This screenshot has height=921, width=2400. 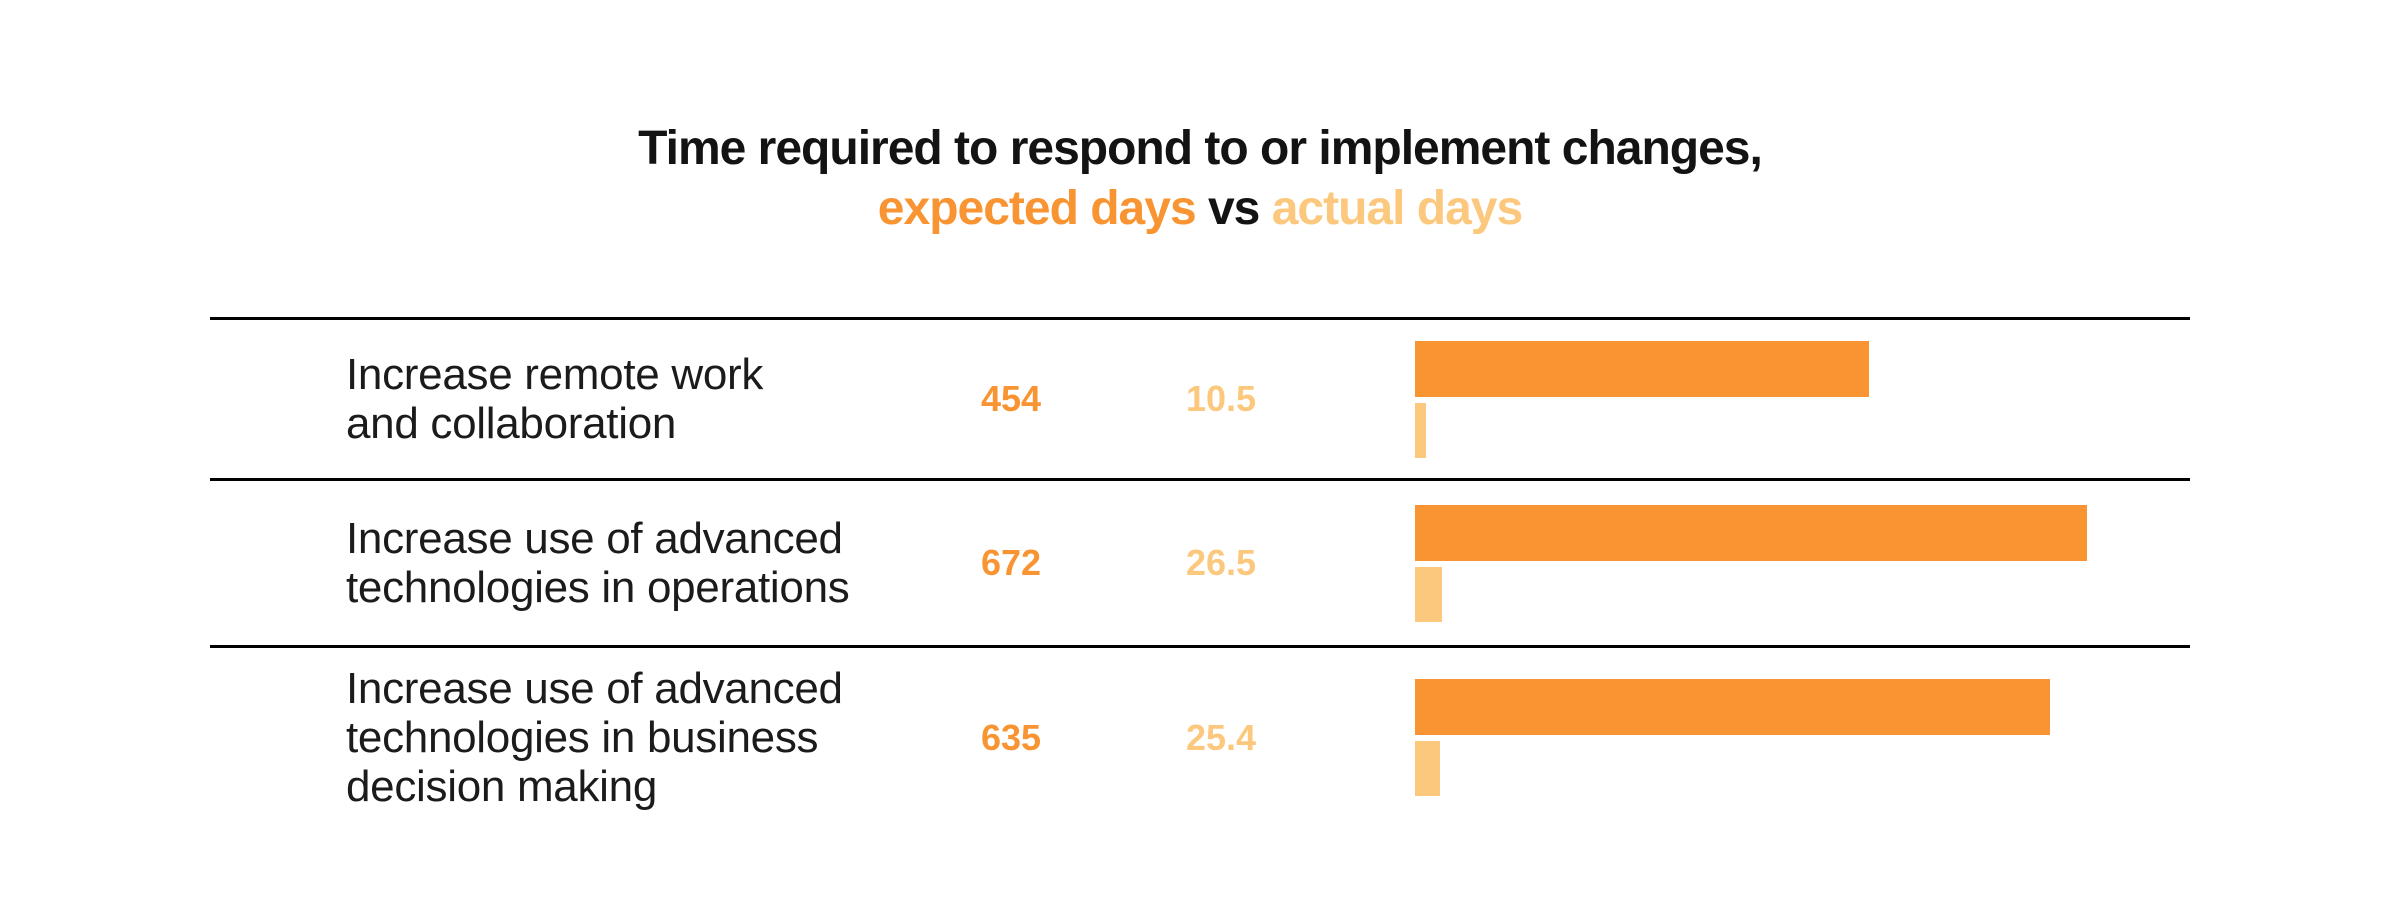 I want to click on actual-days-value: 26.5, so click(x=1221, y=562).